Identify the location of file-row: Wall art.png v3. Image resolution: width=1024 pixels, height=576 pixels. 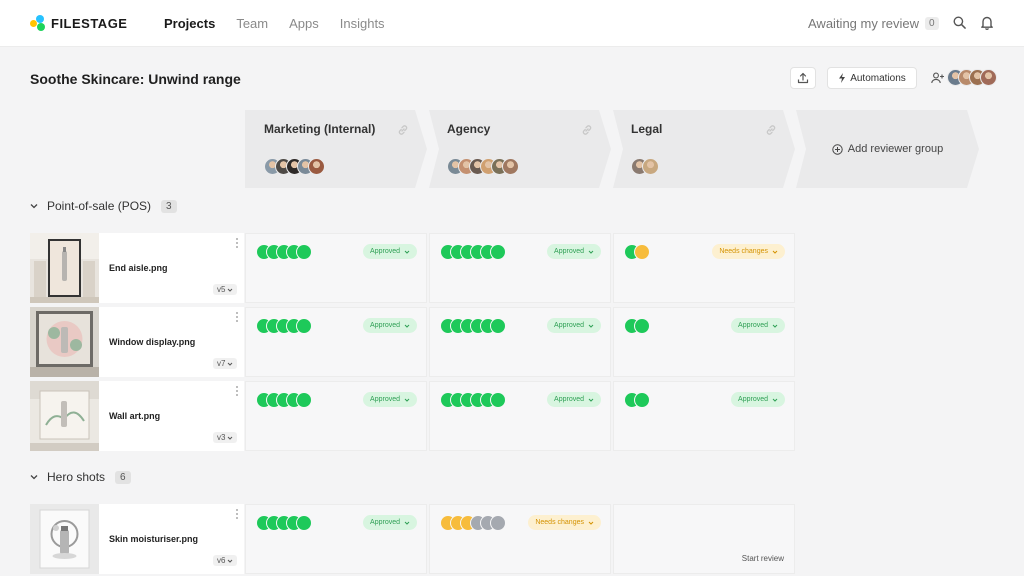
(137, 416).